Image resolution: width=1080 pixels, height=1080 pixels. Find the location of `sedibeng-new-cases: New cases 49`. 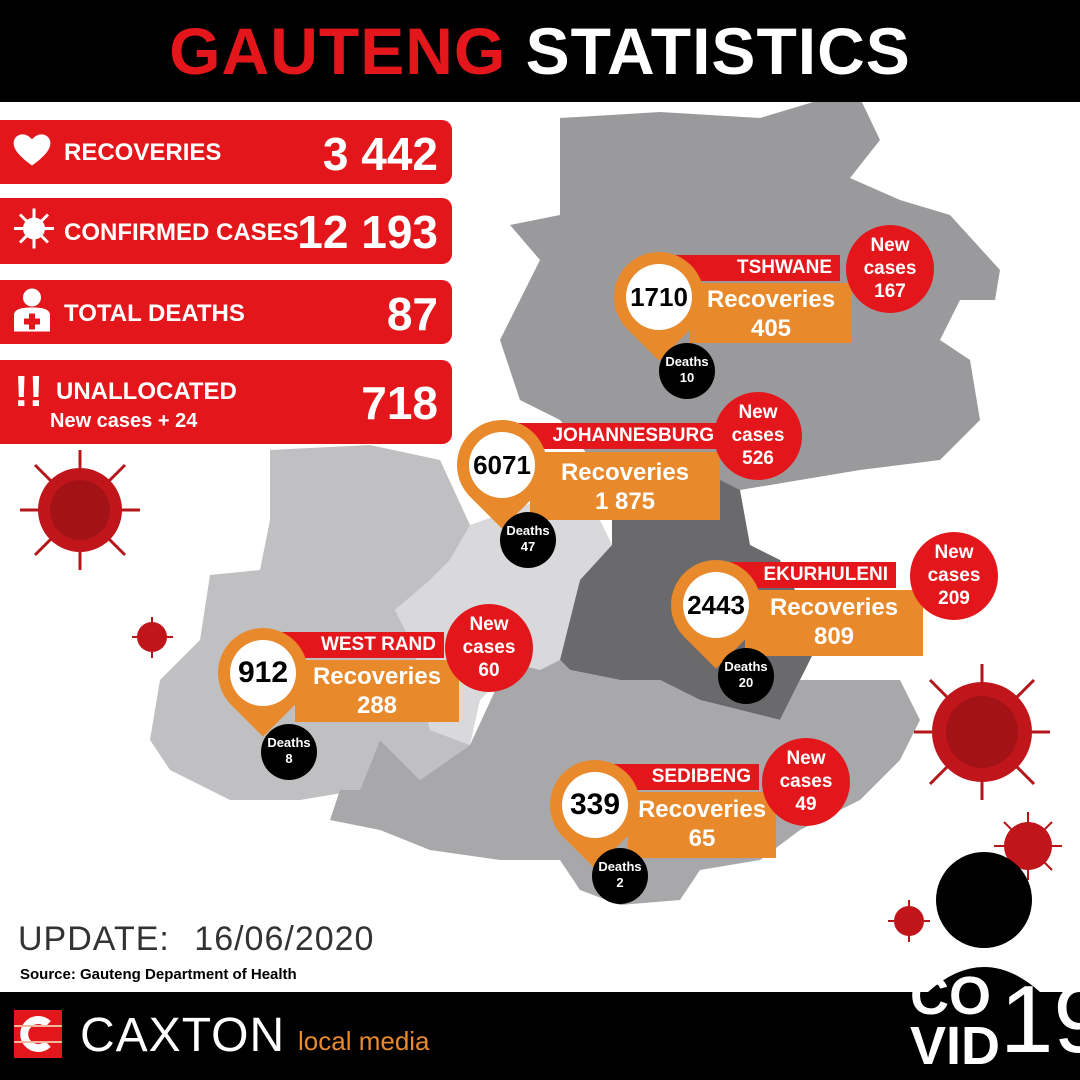

sedibeng-new-cases: New cases 49 is located at coordinates (806, 782).